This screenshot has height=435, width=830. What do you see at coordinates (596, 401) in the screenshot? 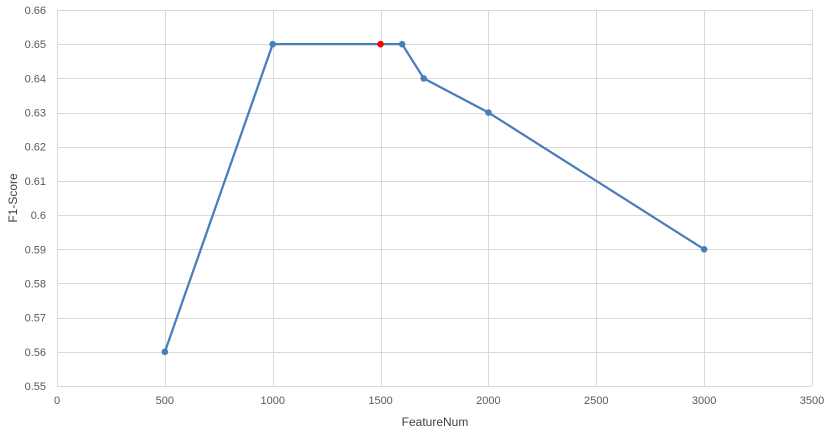
I see `x-tick-label: 2500` at bounding box center [596, 401].